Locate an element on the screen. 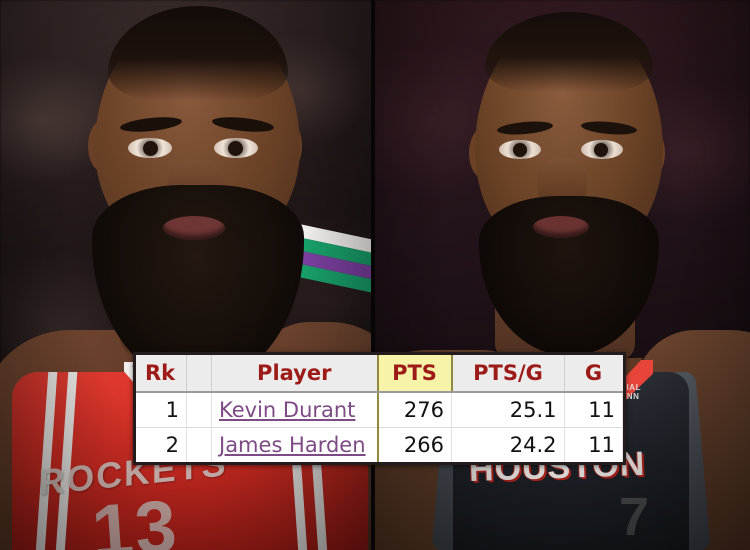 The image size is (750, 550). cell-points-per-game: 25.1 is located at coordinates (508, 410).